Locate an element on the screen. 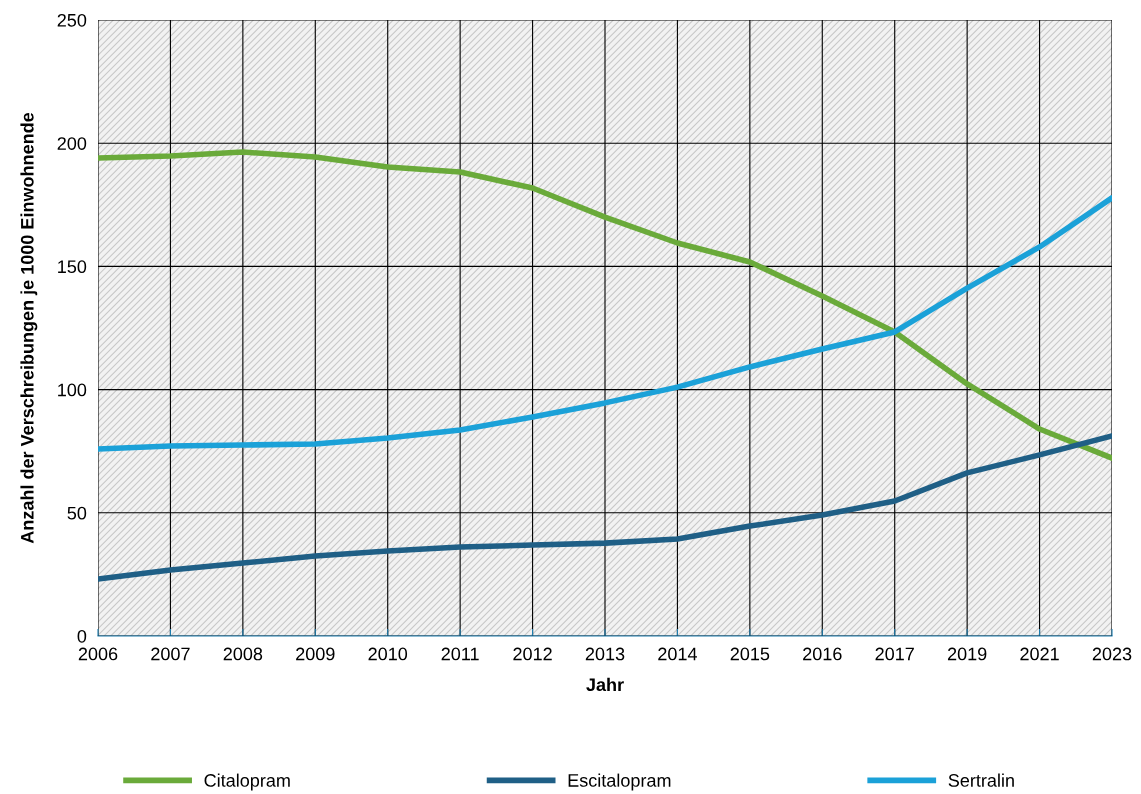 The height and width of the screenshot is (794, 1141). x-tick-label: 2019 is located at coordinates (967, 654).